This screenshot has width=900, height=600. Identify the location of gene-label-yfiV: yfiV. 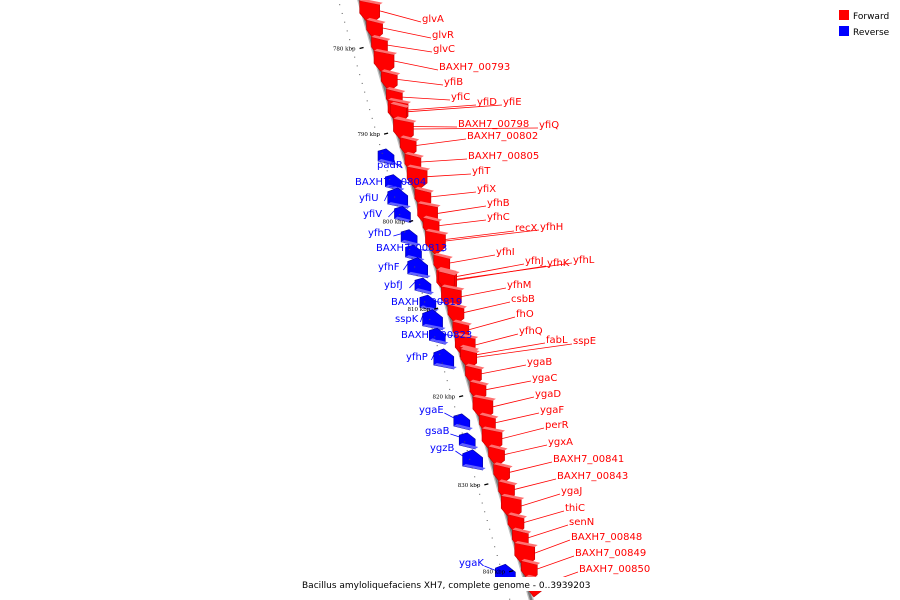
(372, 214).